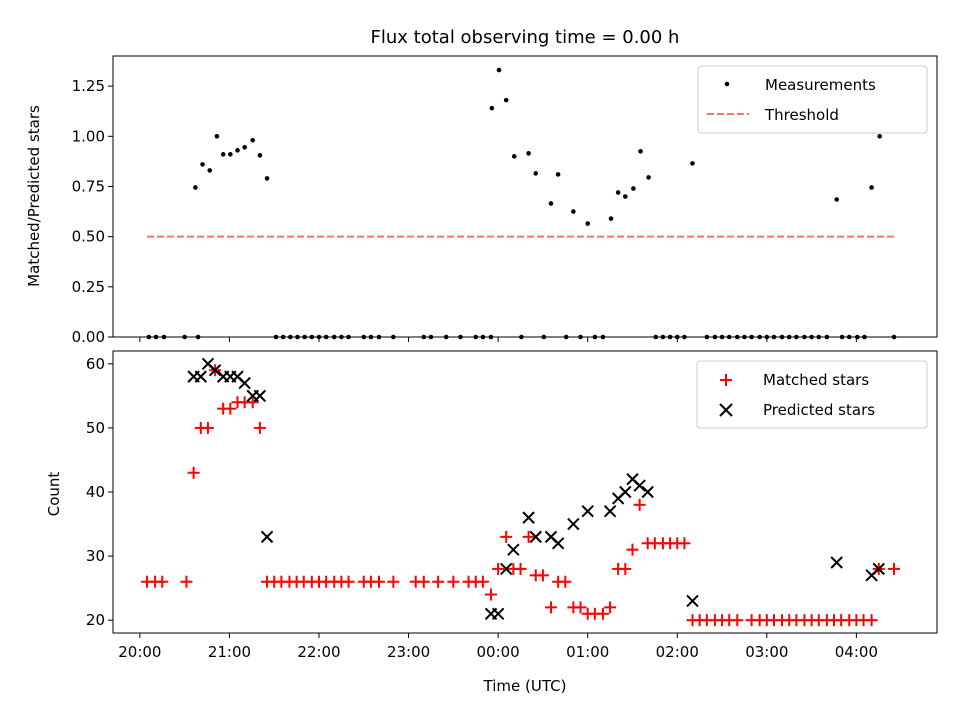  What do you see at coordinates (95, 428) in the screenshot?
I see `bottom-y-tick-label: 50` at bounding box center [95, 428].